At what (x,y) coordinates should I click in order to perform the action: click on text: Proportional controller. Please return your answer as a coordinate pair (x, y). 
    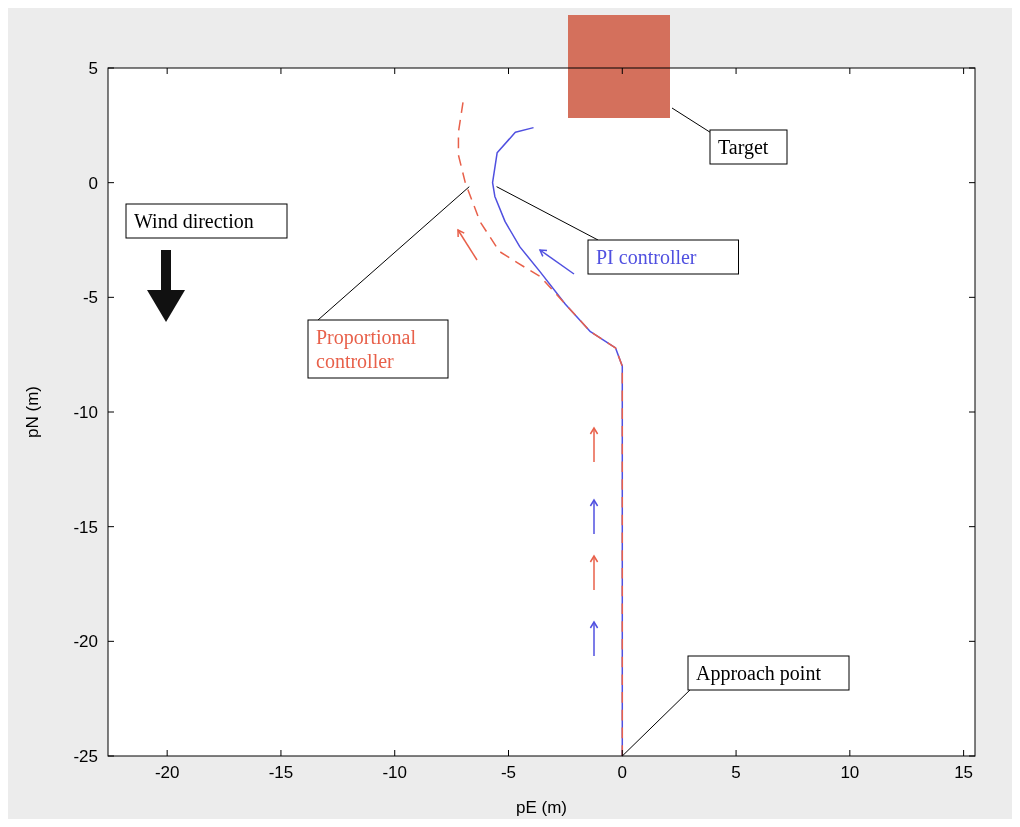
    Looking at the image, I should click on (366, 349).